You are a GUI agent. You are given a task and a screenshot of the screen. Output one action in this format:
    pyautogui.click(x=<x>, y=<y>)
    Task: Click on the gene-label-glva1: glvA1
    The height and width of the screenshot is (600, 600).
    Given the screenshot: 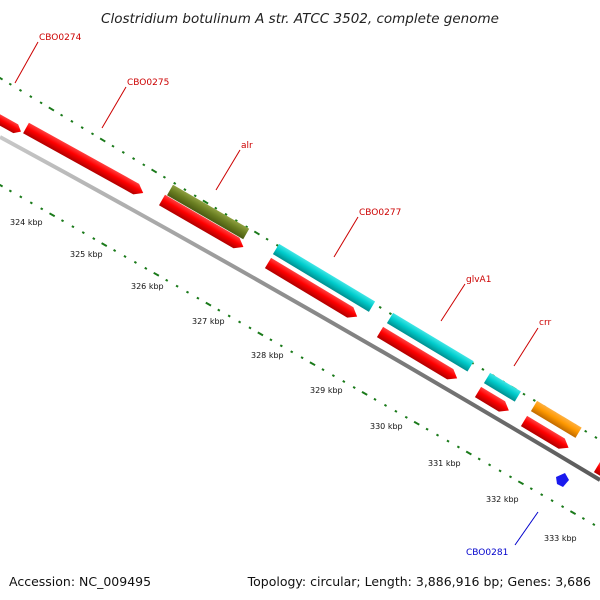 What is the action you would take?
    pyautogui.click(x=478, y=280)
    